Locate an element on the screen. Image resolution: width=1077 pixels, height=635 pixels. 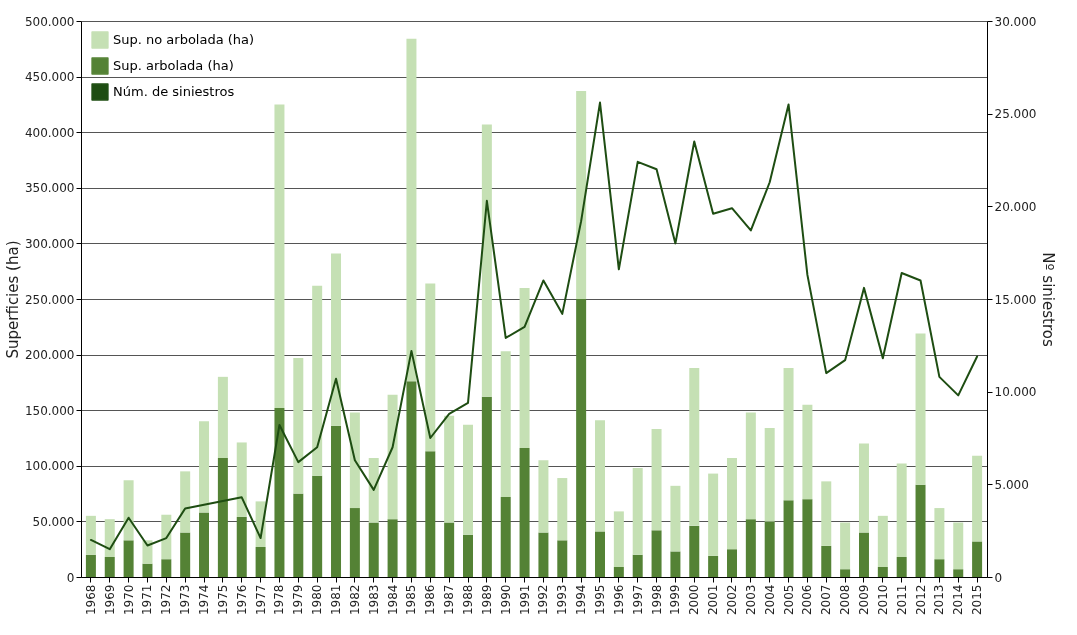
x-tick-label: 1976 is located at coordinates (241, 600).